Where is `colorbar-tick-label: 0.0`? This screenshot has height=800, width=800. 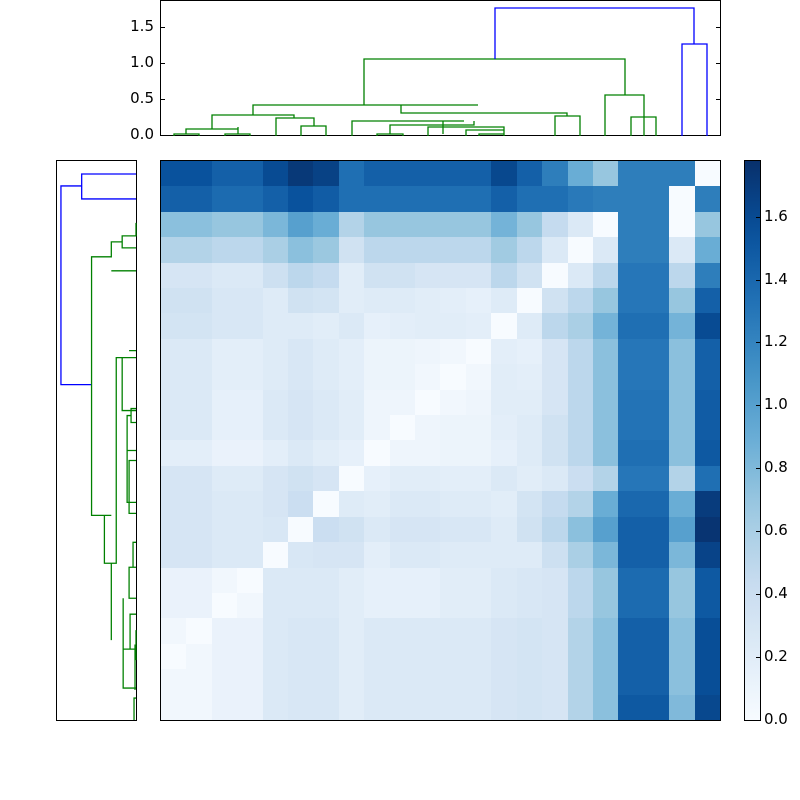 colorbar-tick-label: 0.0 is located at coordinates (776, 719).